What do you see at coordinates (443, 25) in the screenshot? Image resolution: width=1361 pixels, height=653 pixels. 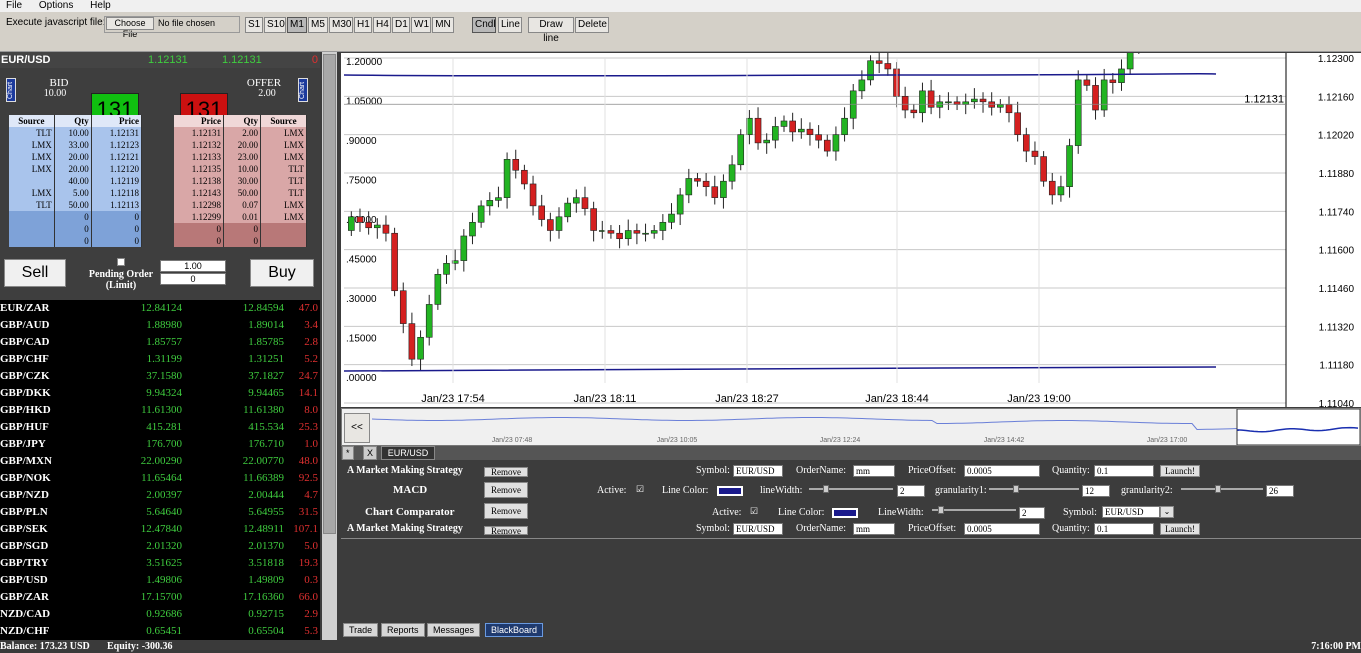 I see `timeframe-mn-button: MN` at bounding box center [443, 25].